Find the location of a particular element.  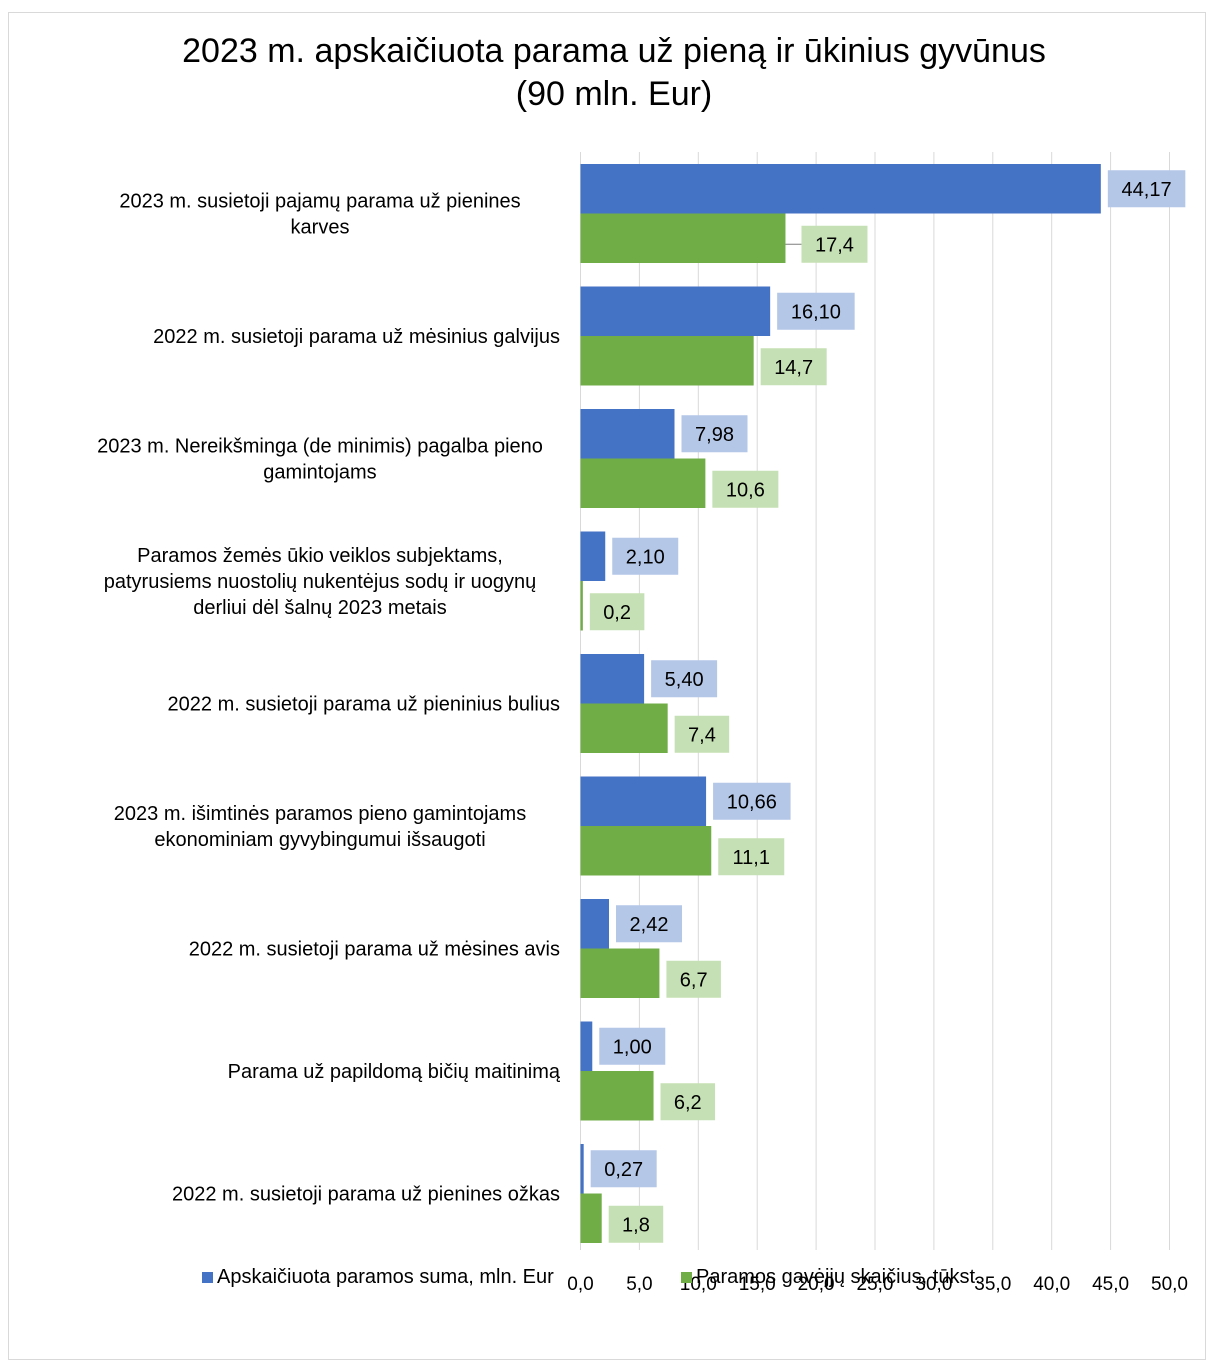

data-label: 17,4 is located at coordinates (834, 245).